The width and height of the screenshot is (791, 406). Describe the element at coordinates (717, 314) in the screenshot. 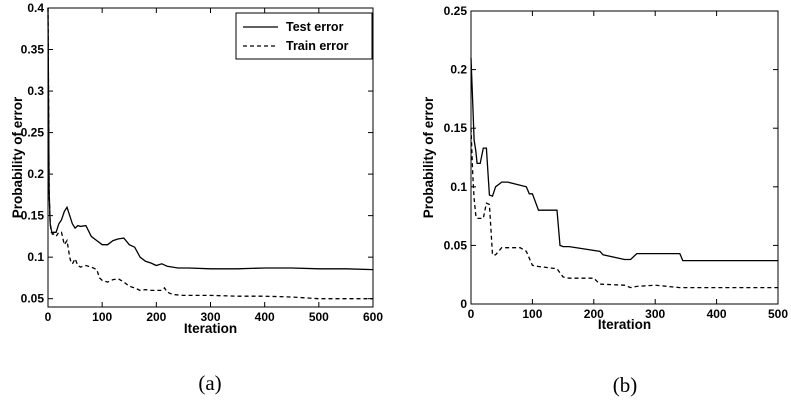

I see `x-tick-label-b-400: 400` at that location.